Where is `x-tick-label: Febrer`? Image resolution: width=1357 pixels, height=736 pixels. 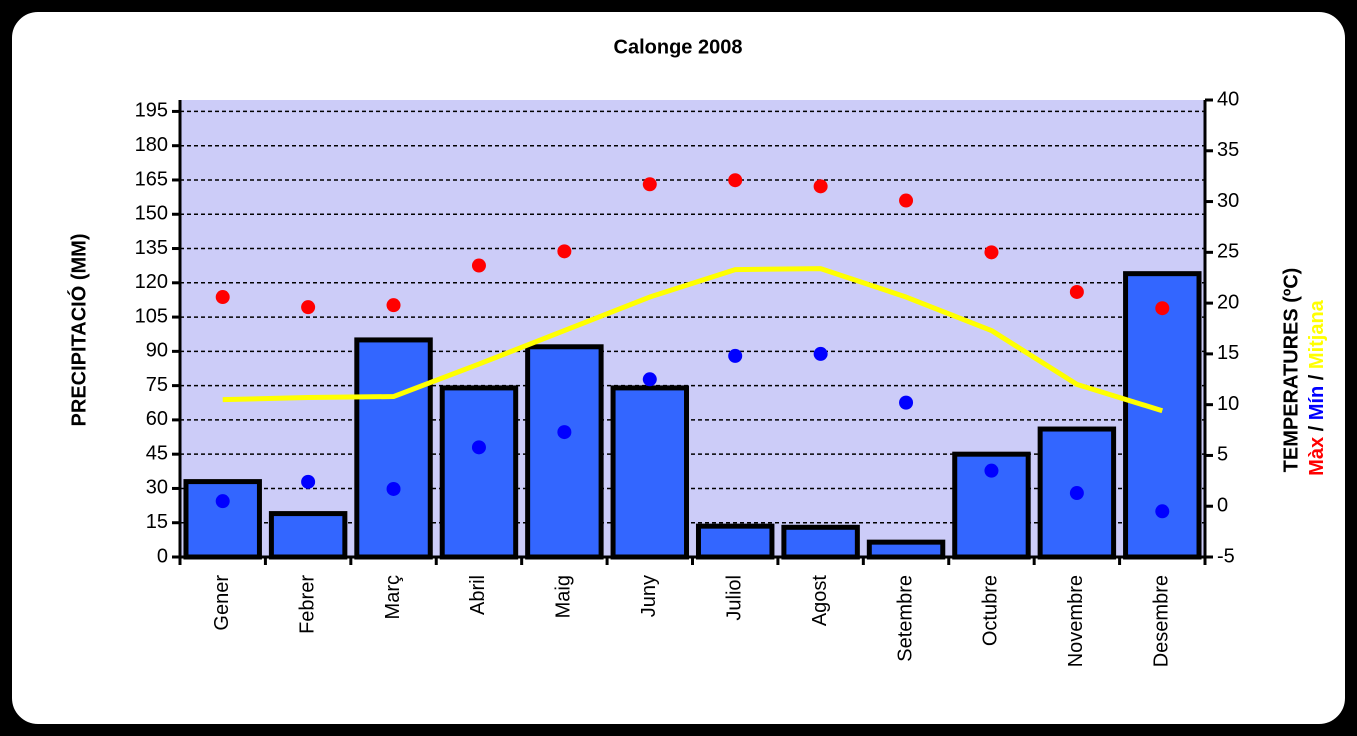 x-tick-label: Febrer is located at coordinates (307, 604).